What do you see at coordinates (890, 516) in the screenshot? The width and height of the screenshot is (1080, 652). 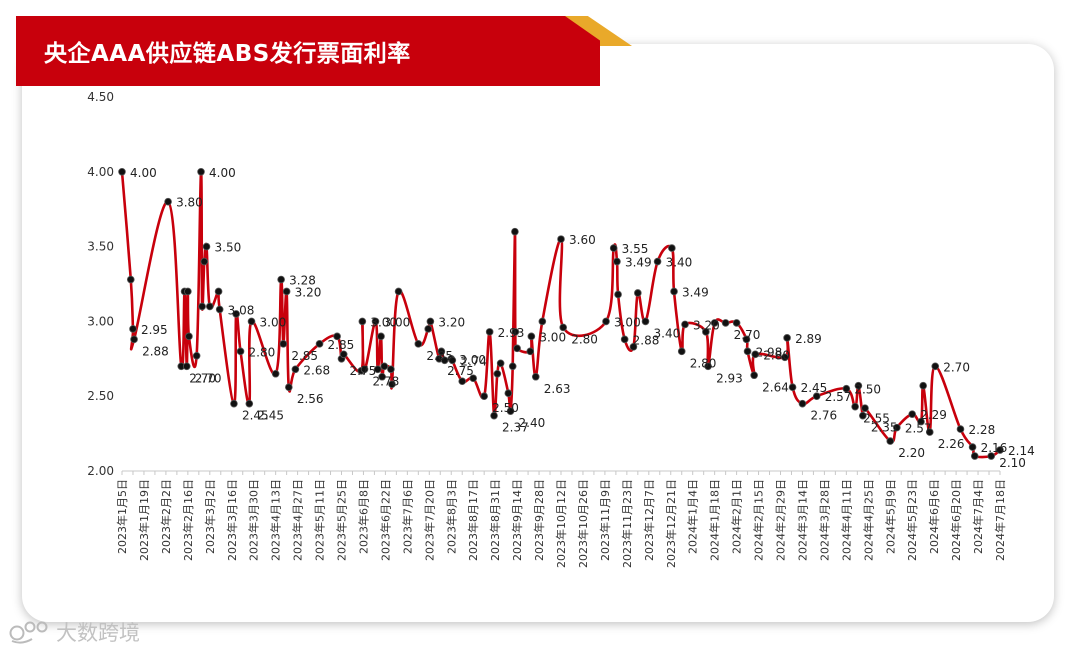 I see `x-tick-label: 2024年5月9日` at bounding box center [890, 516].